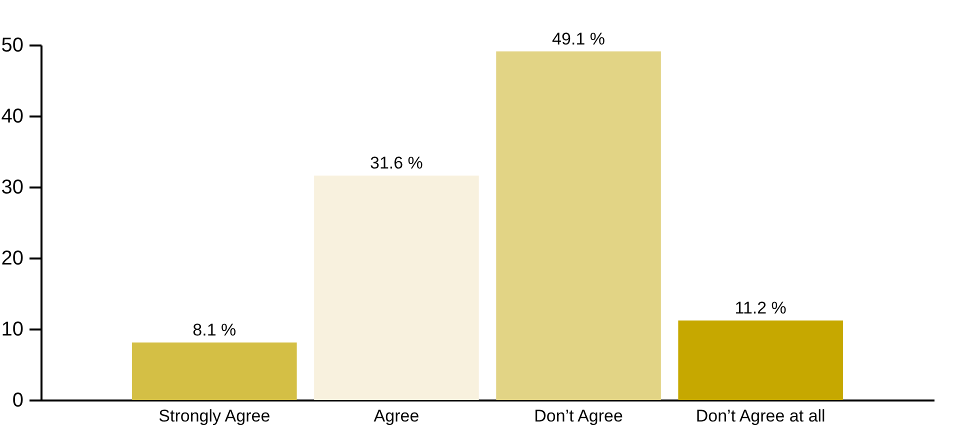 Image resolution: width=953 pixels, height=439 pixels. What do you see at coordinates (214, 416) in the screenshot?
I see `x-tick-label: Strongly Agree` at bounding box center [214, 416].